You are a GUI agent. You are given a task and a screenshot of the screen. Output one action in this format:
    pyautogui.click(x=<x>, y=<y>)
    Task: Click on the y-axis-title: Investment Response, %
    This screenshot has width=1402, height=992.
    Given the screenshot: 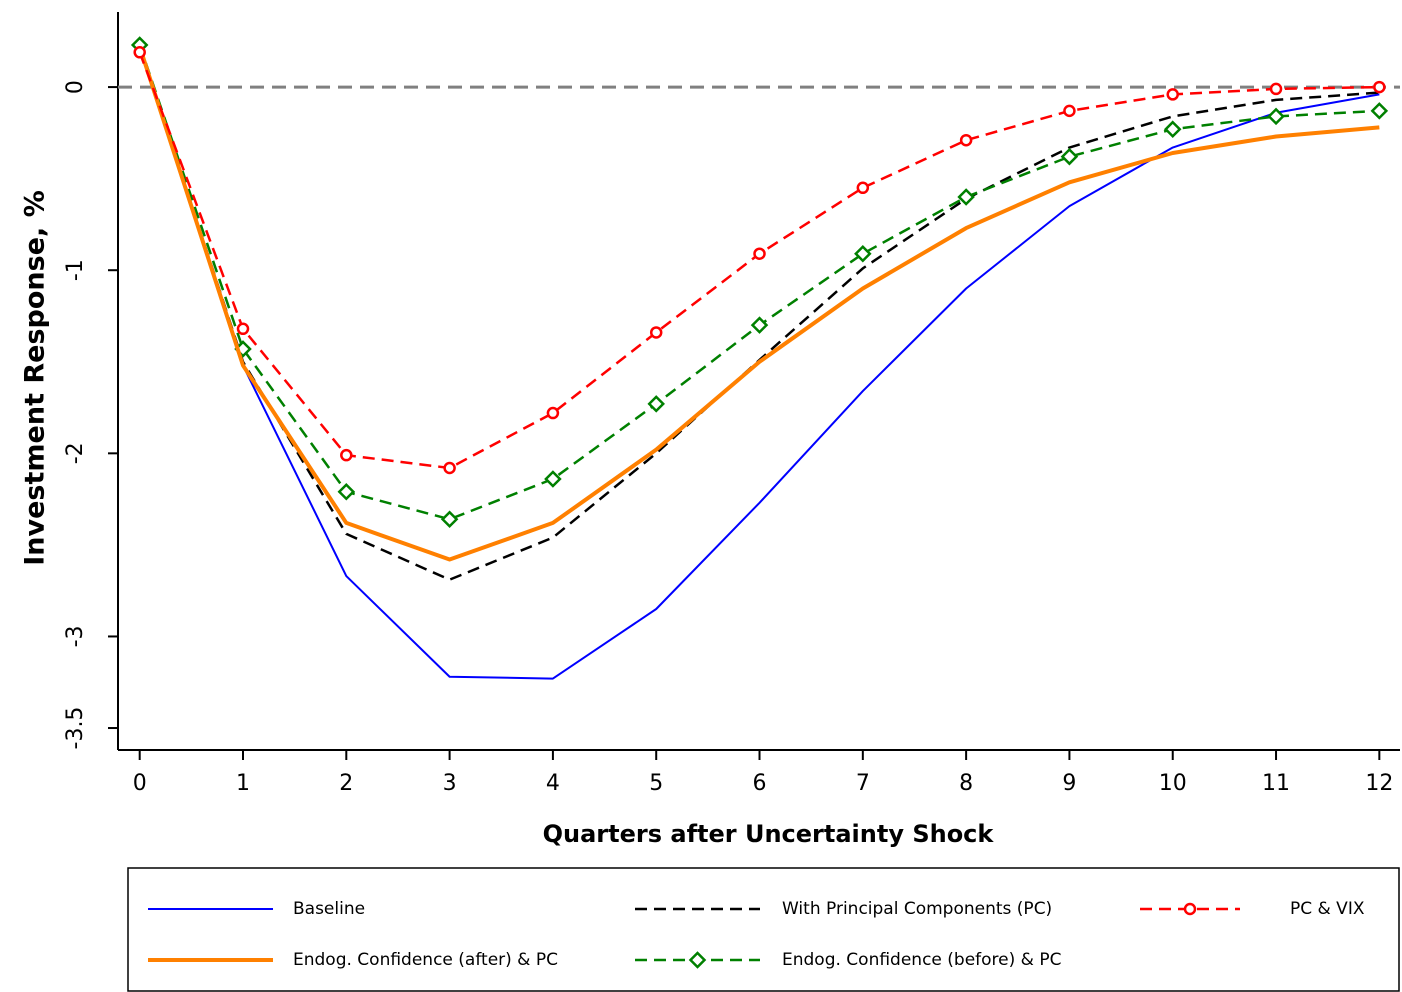 What is the action you would take?
    pyautogui.click(x=35, y=378)
    